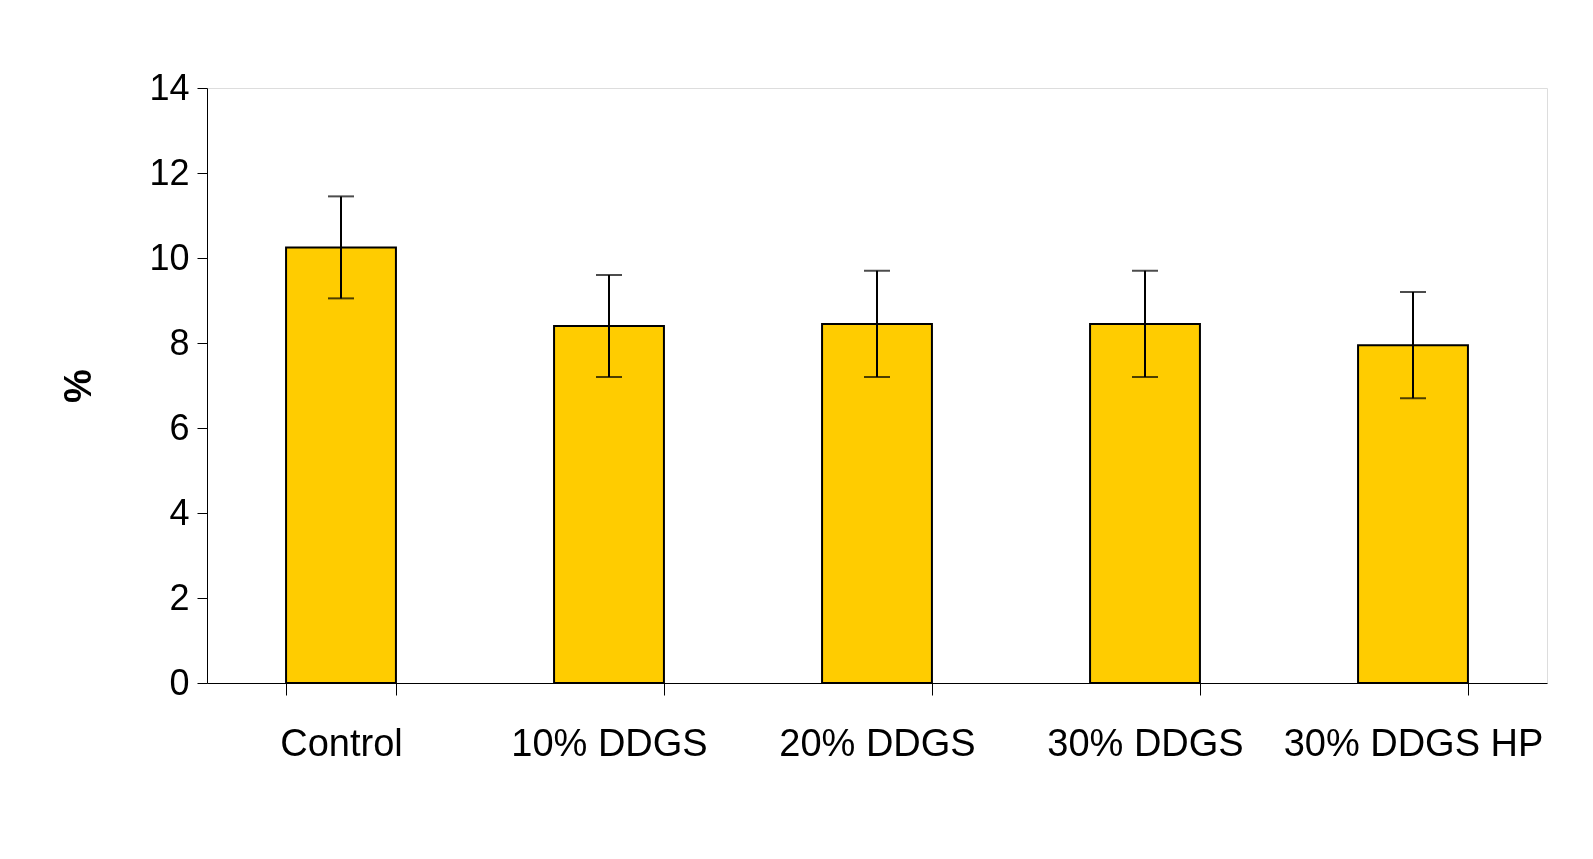 The image size is (1593, 859). Describe the element at coordinates (78, 386) in the screenshot. I see `y-axis-title: %` at that location.